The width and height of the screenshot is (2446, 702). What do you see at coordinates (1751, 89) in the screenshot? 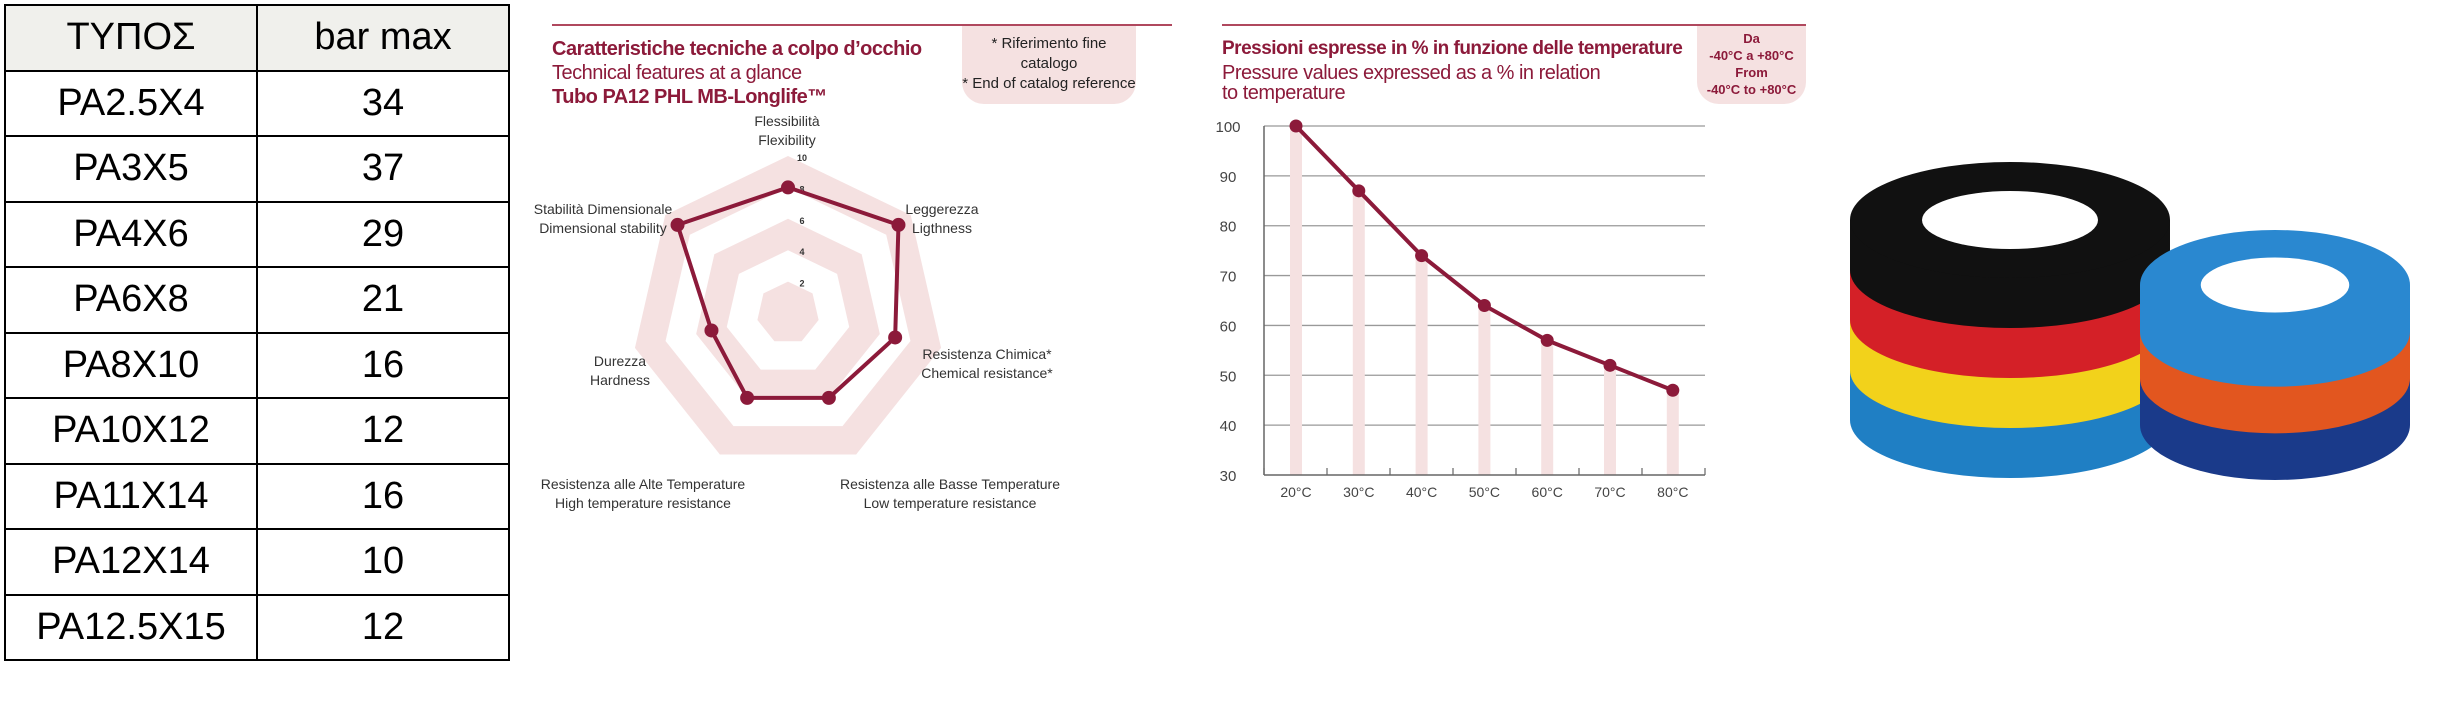
I see `range-en-2: -40°C to +80°C` at bounding box center [1751, 89].